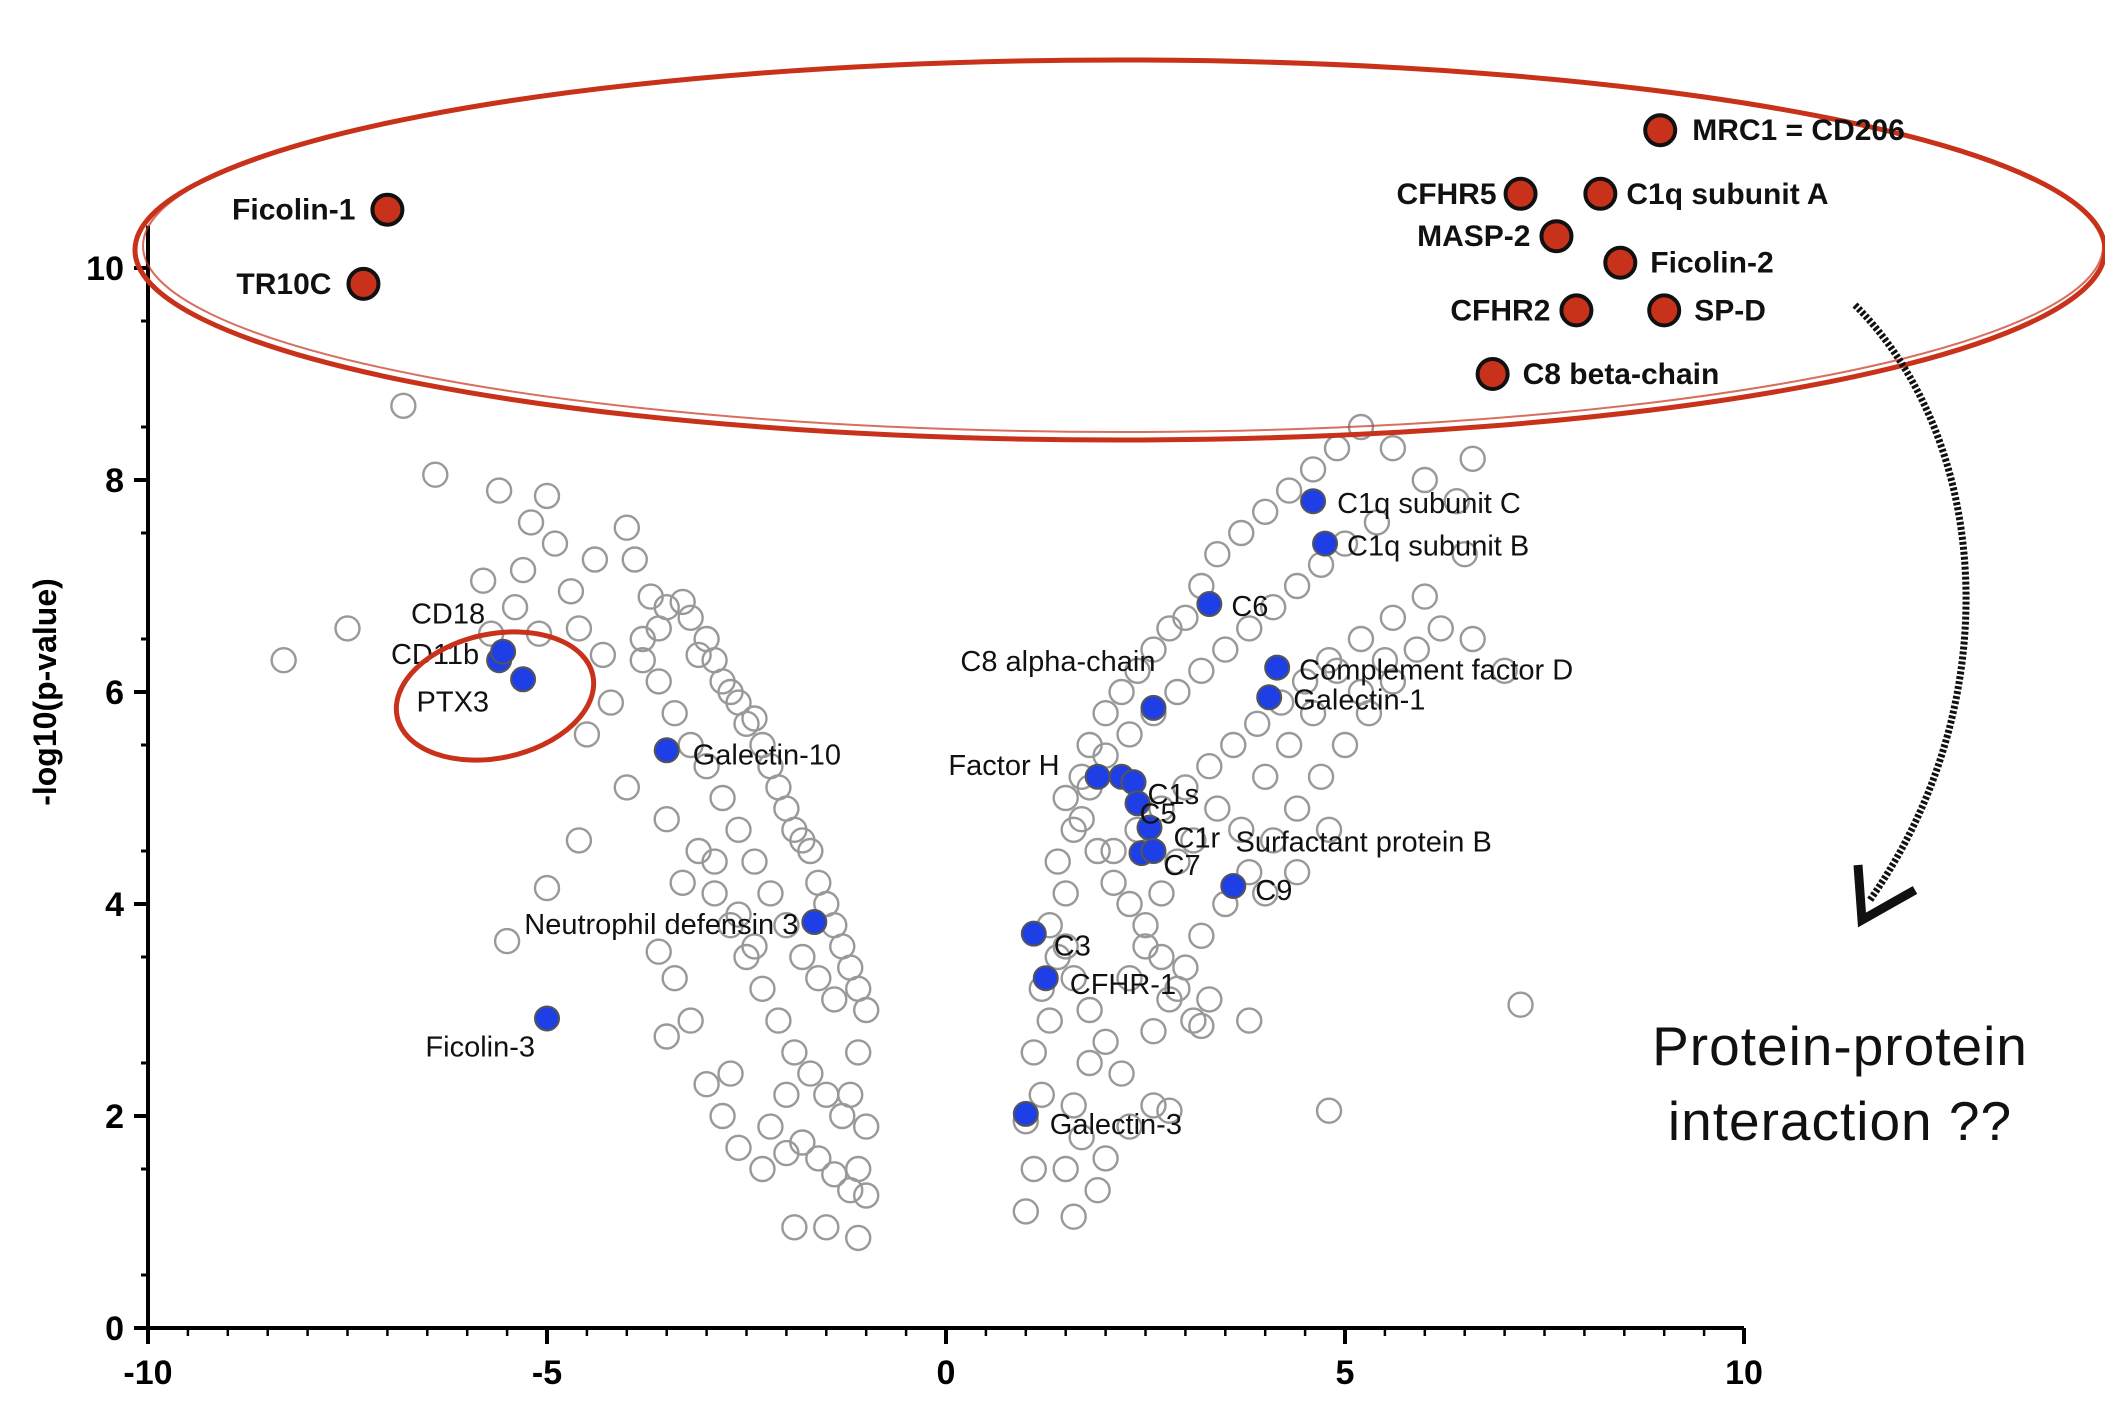  What do you see at coordinates (767, 755) in the screenshot?
I see `point-label: Galectin-10` at bounding box center [767, 755].